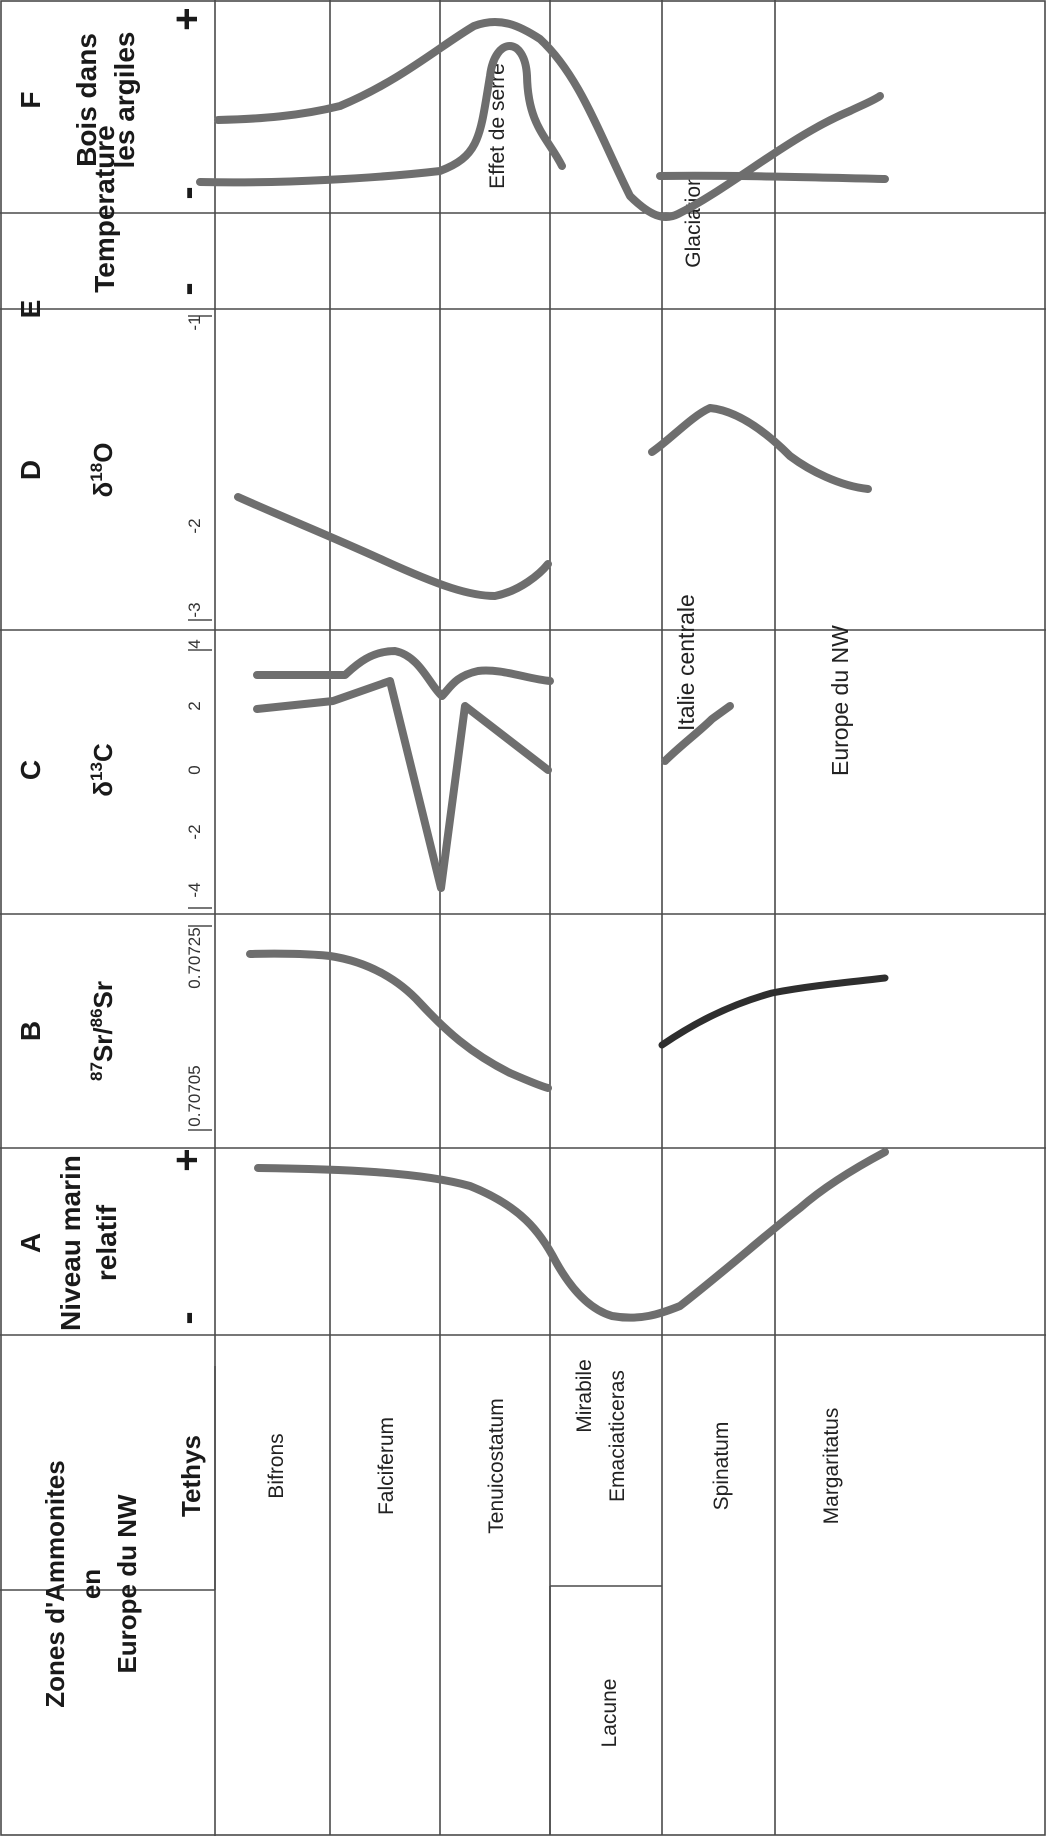 The width and height of the screenshot is (1046, 1836). I want to click on column-b-header: B 87Sr/86Sr 0.70705 0.70725, so click(109, 1026).